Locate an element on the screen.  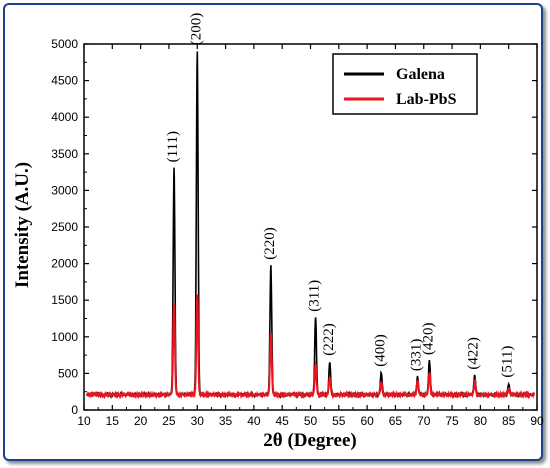
peak-label: (311) is located at coordinates (315, 296).